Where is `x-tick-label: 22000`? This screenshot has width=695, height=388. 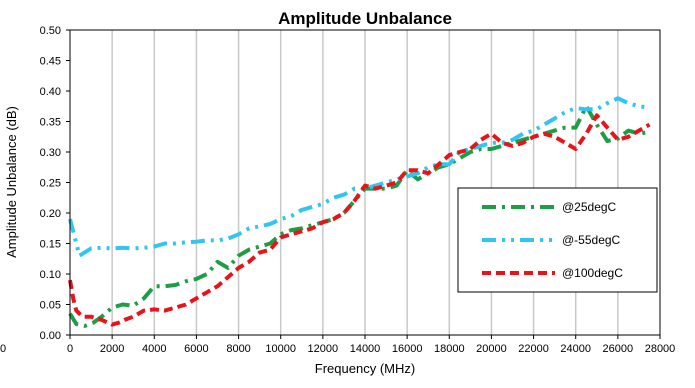 x-tick-label: 22000 is located at coordinates (533, 349).